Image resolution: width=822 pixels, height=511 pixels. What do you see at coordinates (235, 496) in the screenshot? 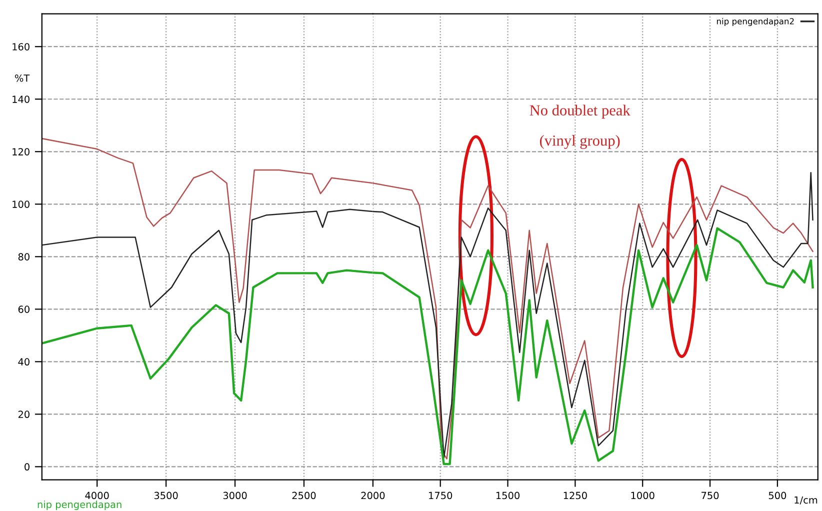
I see `x-tick-label: 3000` at bounding box center [235, 496].